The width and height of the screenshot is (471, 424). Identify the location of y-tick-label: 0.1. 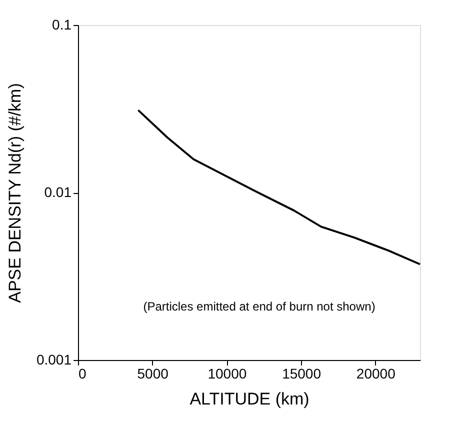
(62, 24).